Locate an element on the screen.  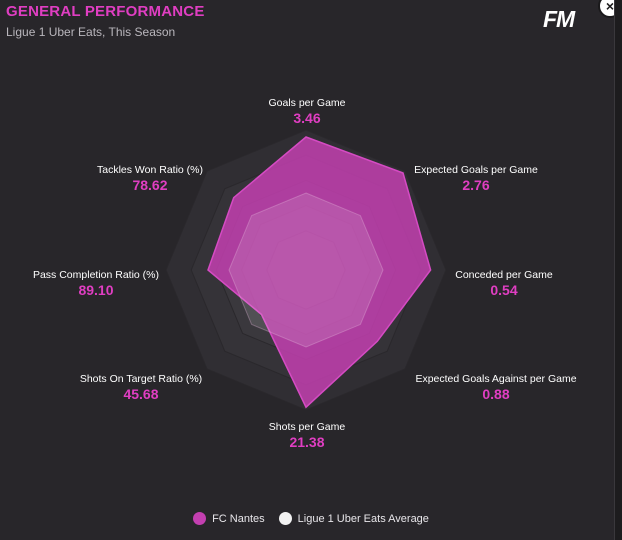
axis-label-name: Goals per Game is located at coordinates (307, 103).